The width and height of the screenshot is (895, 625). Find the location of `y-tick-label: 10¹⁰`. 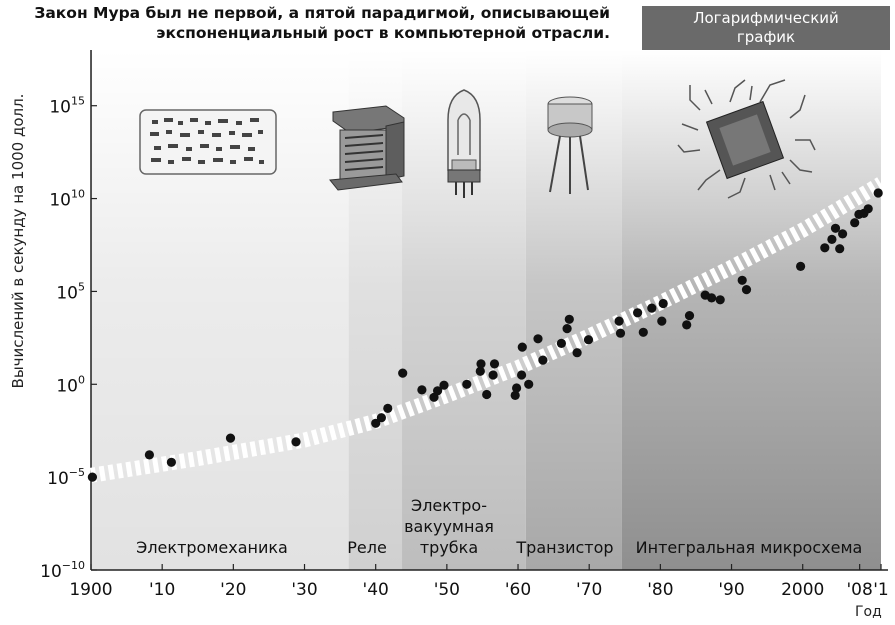

y-tick-label: 10¹⁰ is located at coordinates (67, 199).